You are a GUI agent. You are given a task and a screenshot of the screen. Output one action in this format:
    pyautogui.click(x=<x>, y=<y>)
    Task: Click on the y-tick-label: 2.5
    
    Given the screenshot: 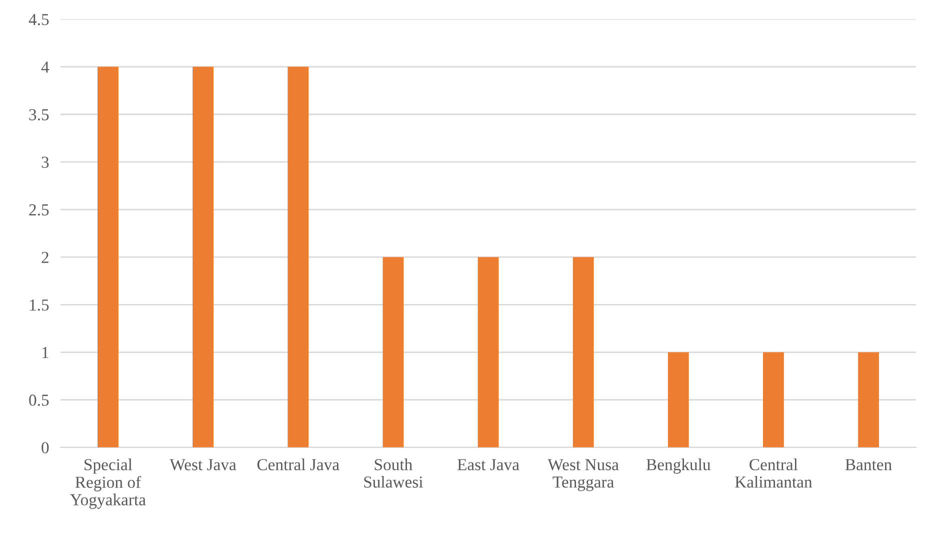 What is the action you would take?
    pyautogui.click(x=39, y=210)
    